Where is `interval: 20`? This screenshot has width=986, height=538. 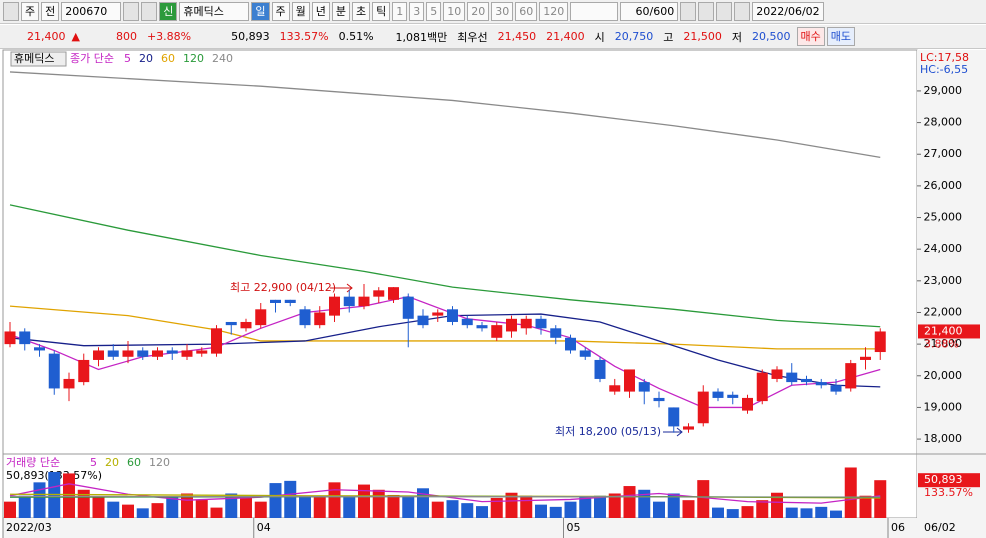 interval: 20 is located at coordinates (478, 11).